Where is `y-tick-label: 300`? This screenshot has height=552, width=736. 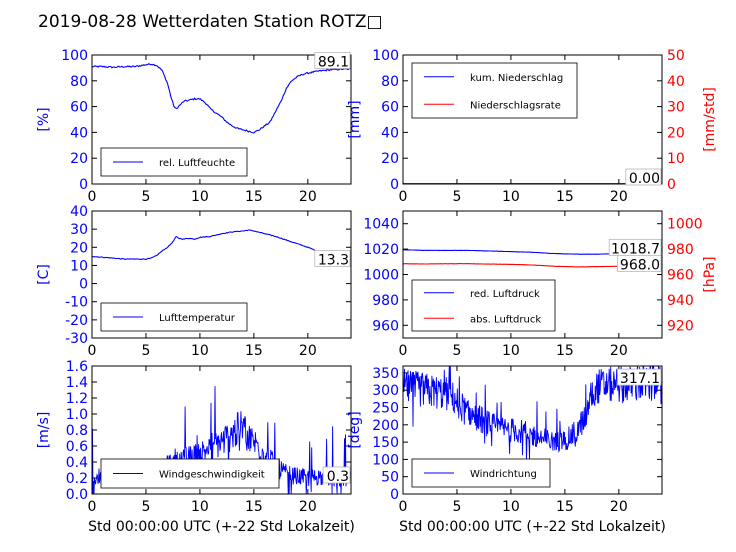
y-tick-label: 300 is located at coordinates (385, 391).